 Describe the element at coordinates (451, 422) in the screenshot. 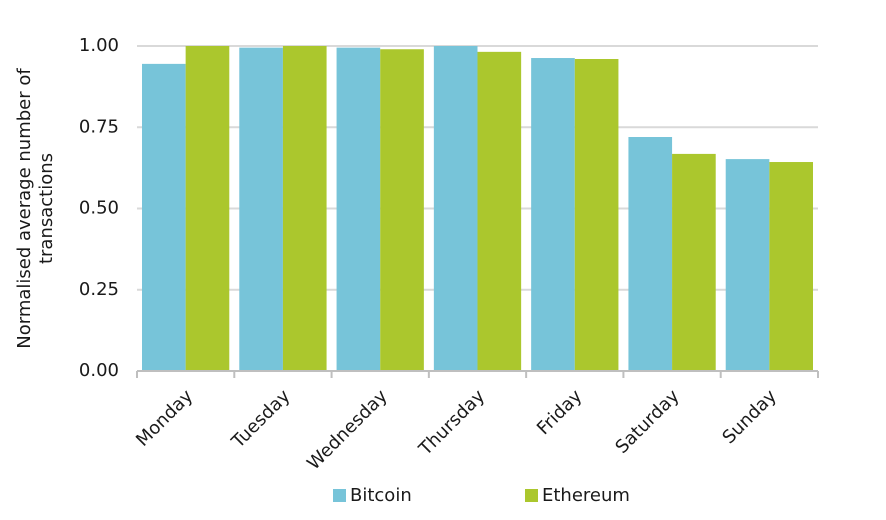

I see `x-tick-label: Thursday` at that location.